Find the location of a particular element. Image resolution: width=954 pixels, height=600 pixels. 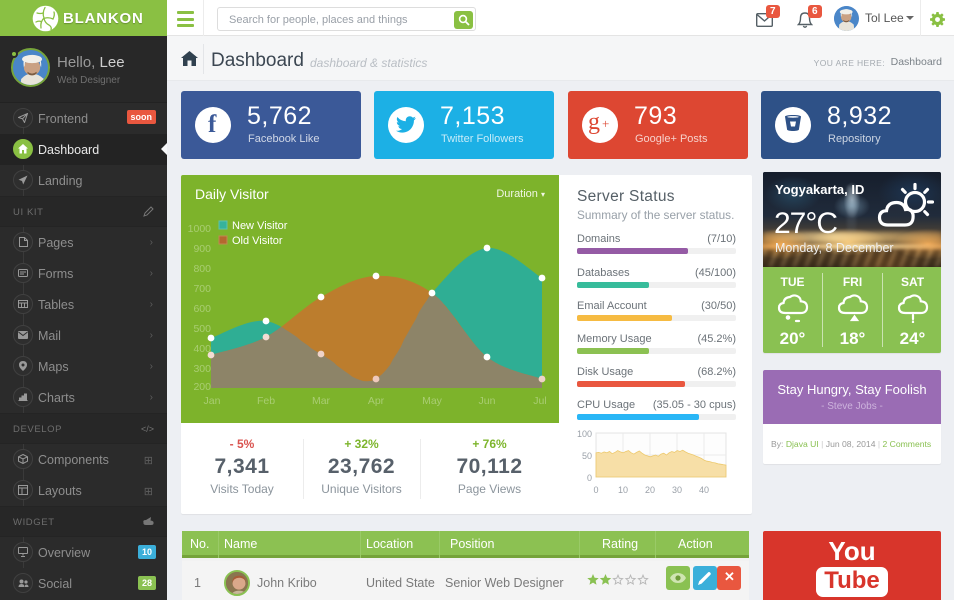

svg-text: 500 is located at coordinates (202, 329).